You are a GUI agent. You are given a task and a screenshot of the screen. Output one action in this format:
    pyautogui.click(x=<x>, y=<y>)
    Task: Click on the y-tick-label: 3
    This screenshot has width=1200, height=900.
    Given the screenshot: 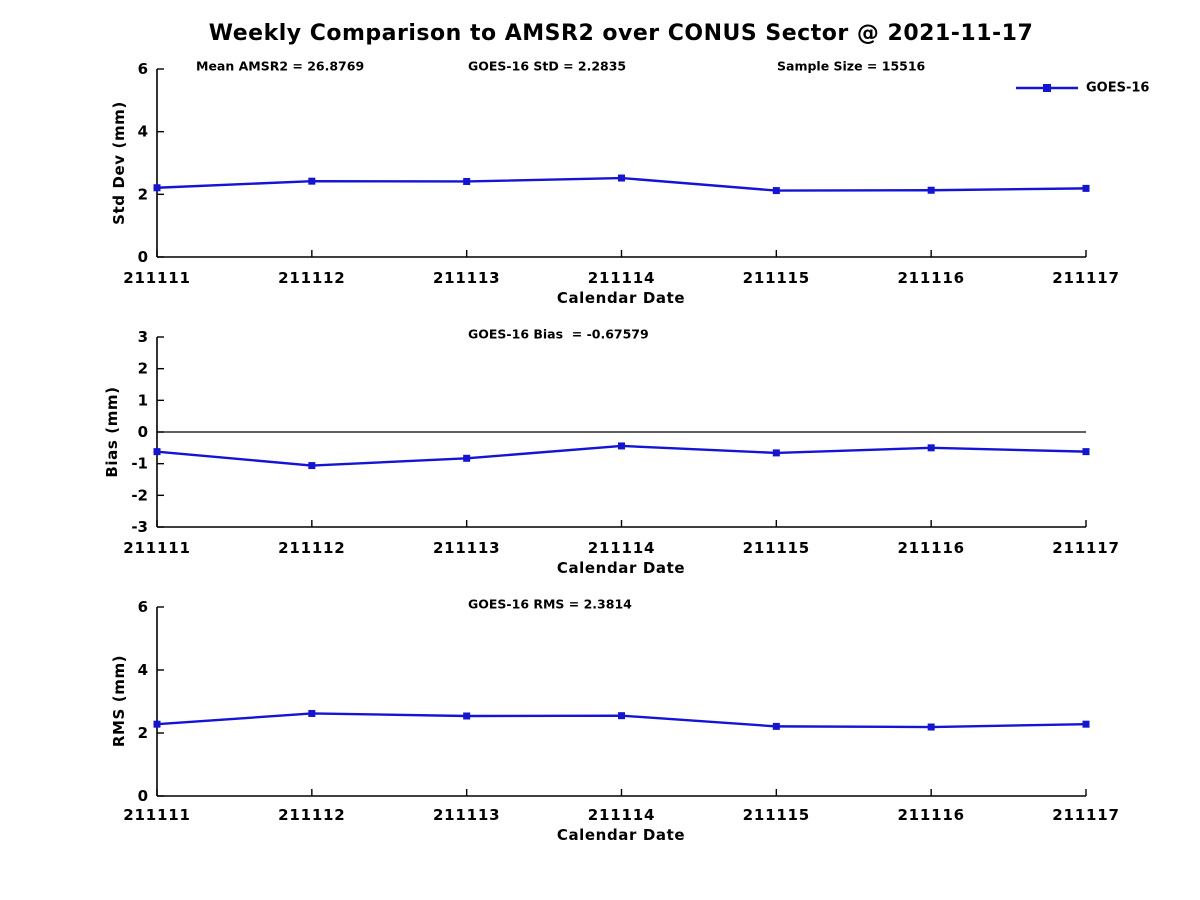 What is the action you would take?
    pyautogui.click(x=143, y=337)
    